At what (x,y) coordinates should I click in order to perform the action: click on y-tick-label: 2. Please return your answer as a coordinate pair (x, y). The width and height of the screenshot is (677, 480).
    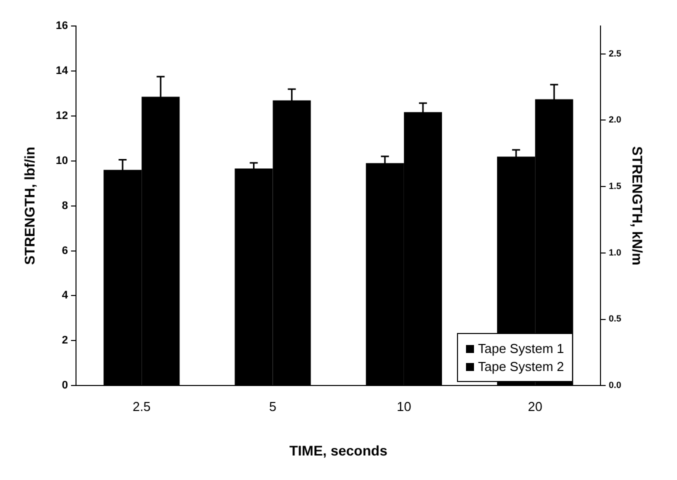
    Looking at the image, I should click on (65, 340).